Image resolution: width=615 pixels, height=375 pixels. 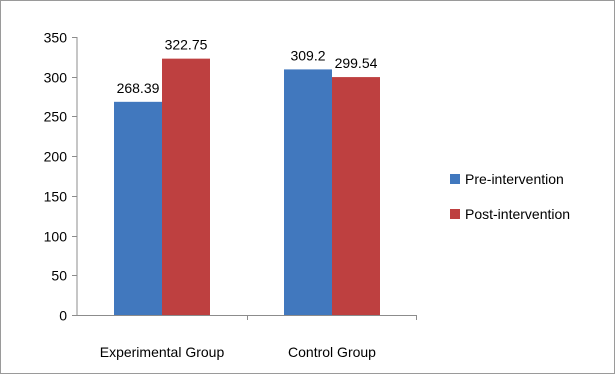 I want to click on y-tick-label: 150, so click(x=56, y=197).